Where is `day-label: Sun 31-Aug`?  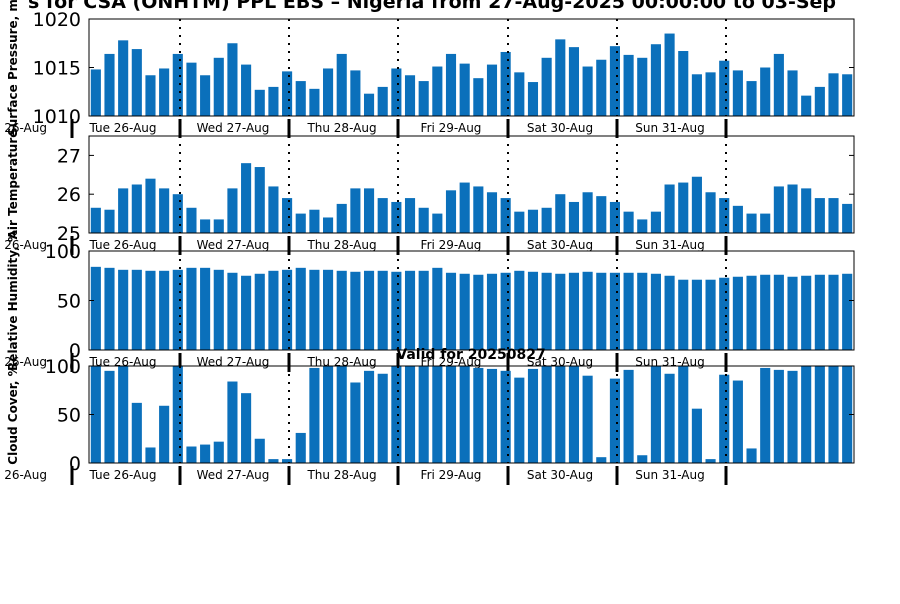
day-label: Sun 31-Aug is located at coordinates (669, 475).